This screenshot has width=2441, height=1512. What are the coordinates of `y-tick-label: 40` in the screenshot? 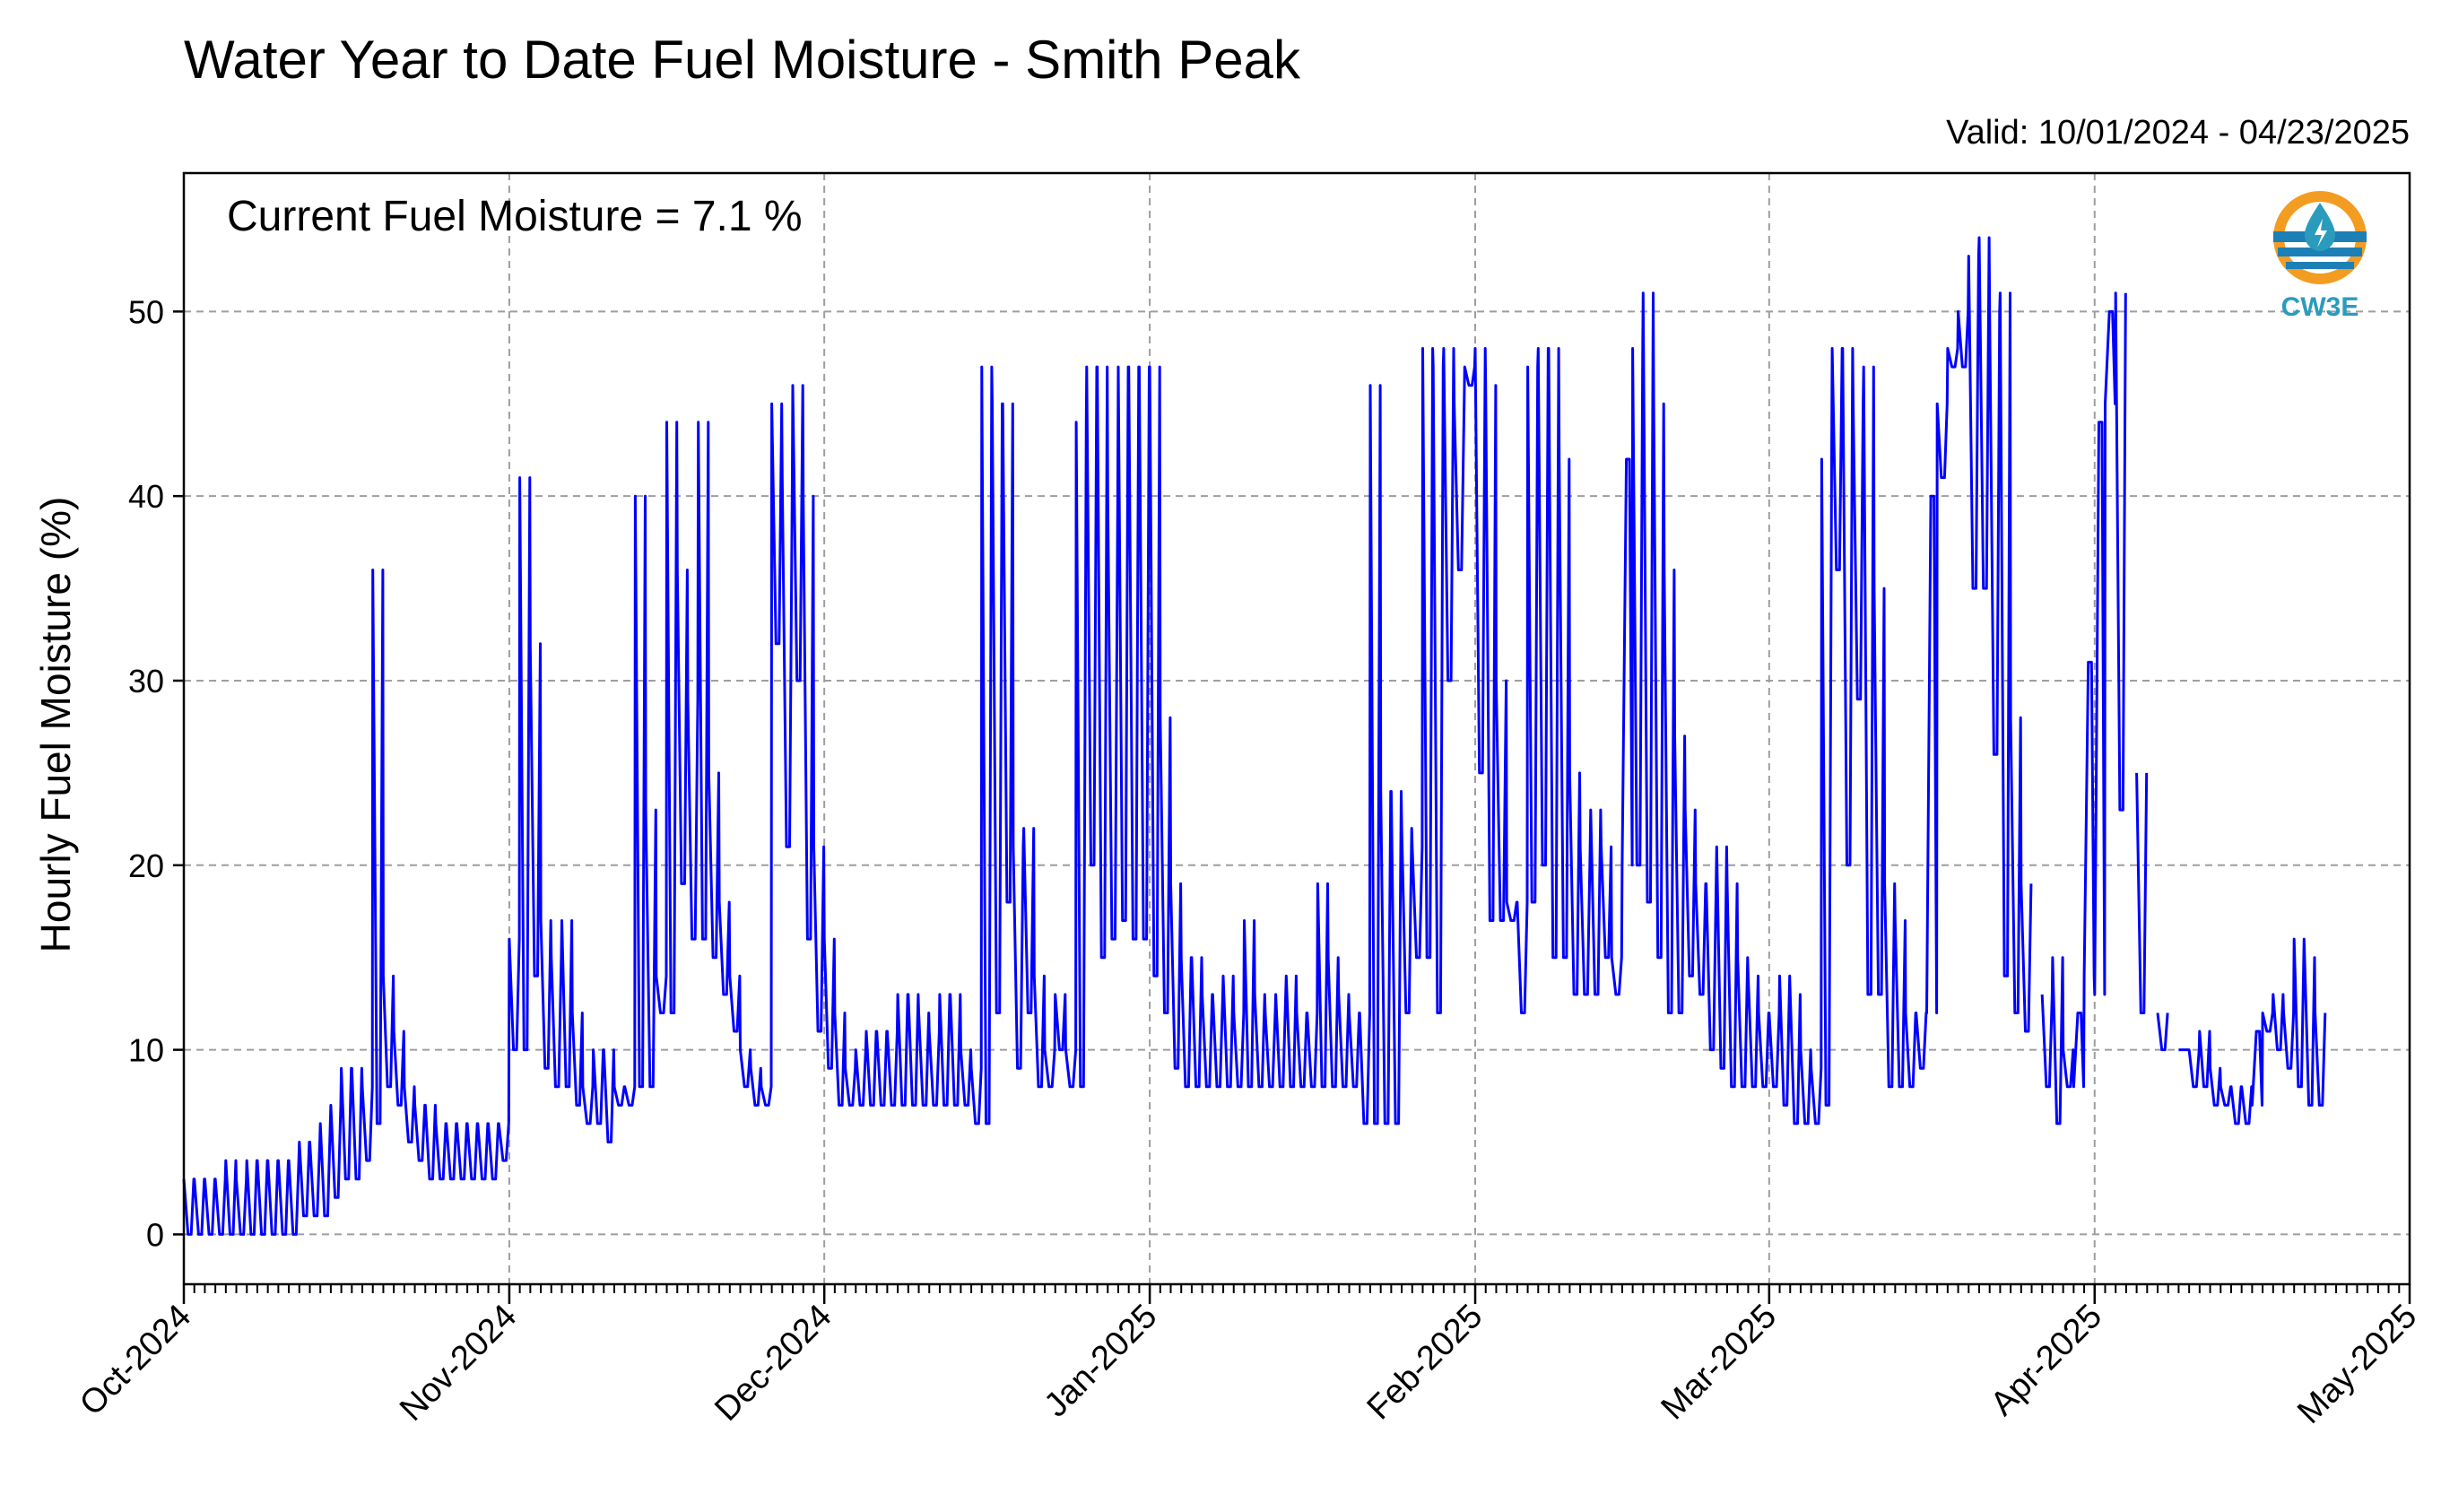 It's located at (146, 497).